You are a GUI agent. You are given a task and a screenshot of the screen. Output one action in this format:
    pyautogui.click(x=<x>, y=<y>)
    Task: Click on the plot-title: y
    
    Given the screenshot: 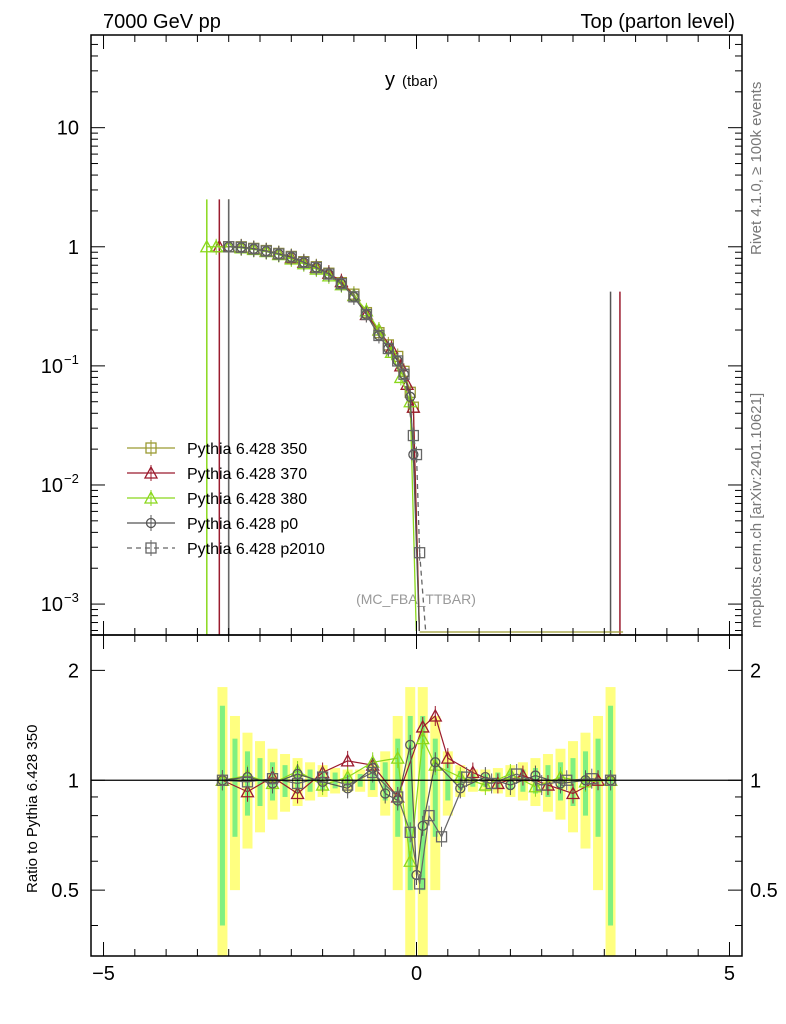 What is the action you would take?
    pyautogui.click(x=390, y=80)
    